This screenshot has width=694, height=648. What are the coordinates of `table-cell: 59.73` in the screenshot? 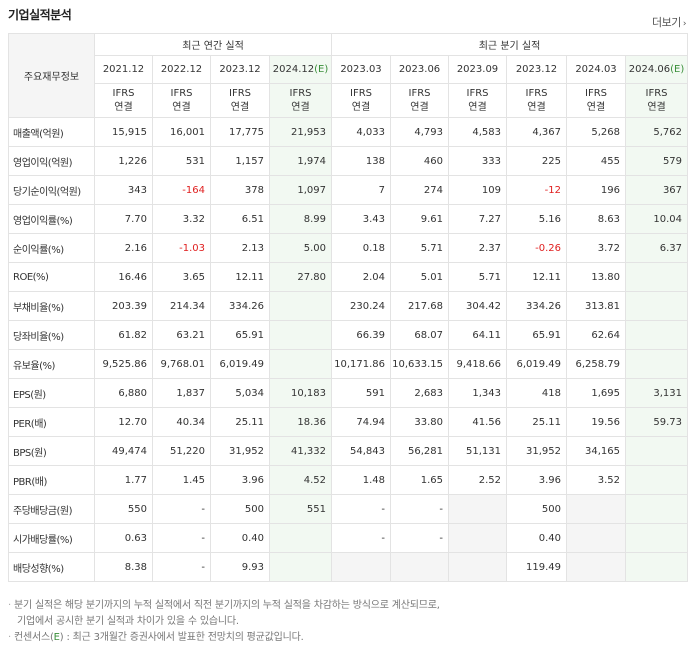 It's located at (656, 422).